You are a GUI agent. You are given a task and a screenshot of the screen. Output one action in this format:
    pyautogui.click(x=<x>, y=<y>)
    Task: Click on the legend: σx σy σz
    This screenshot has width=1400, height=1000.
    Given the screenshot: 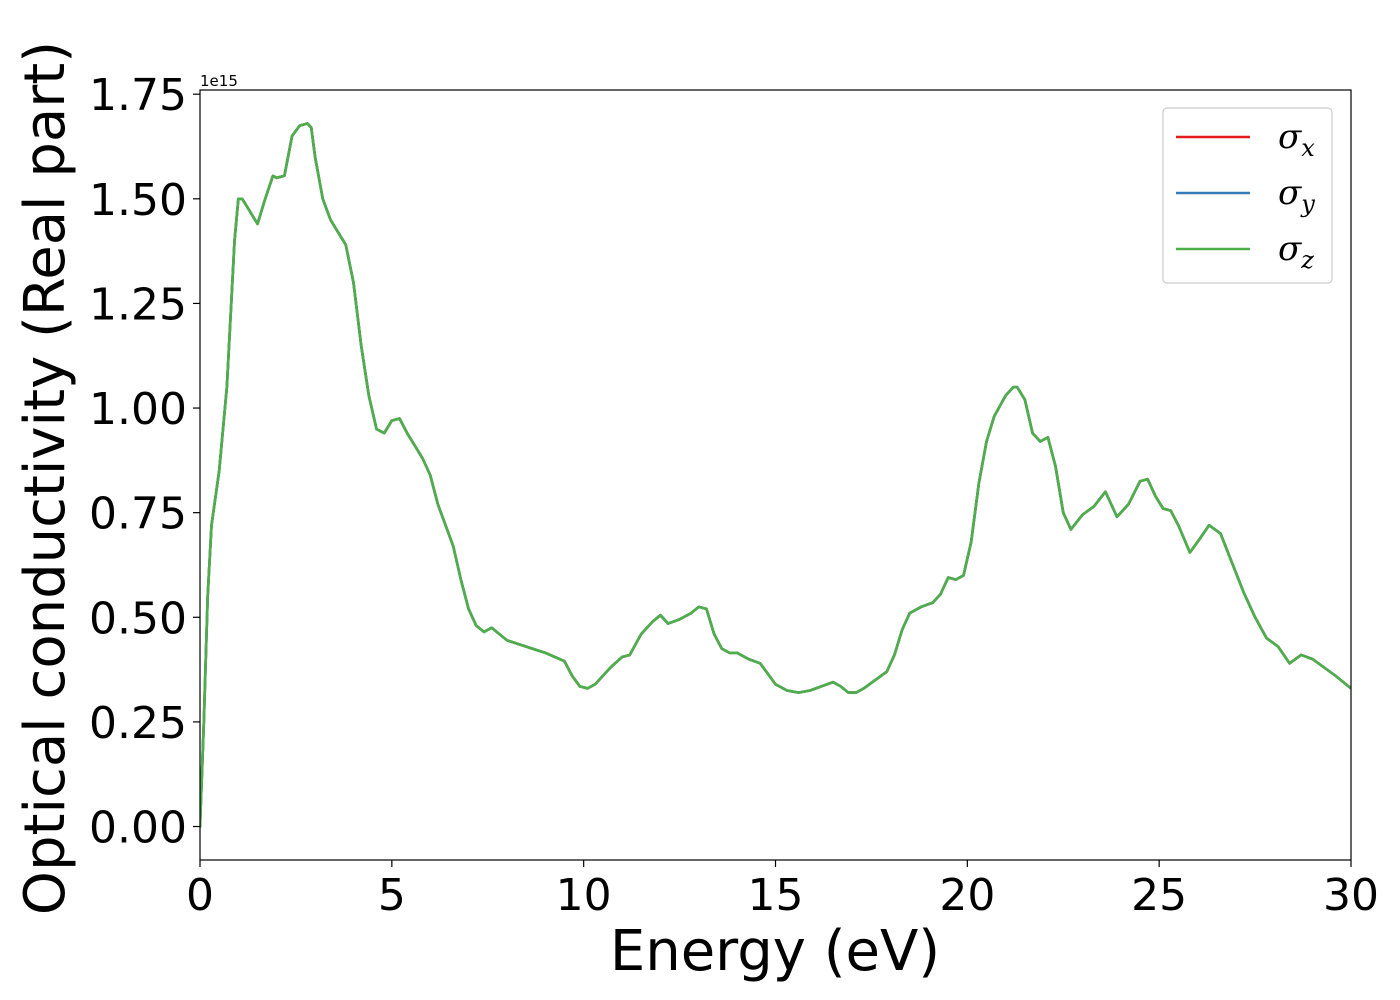 What is the action you would take?
    pyautogui.click(x=1247, y=195)
    